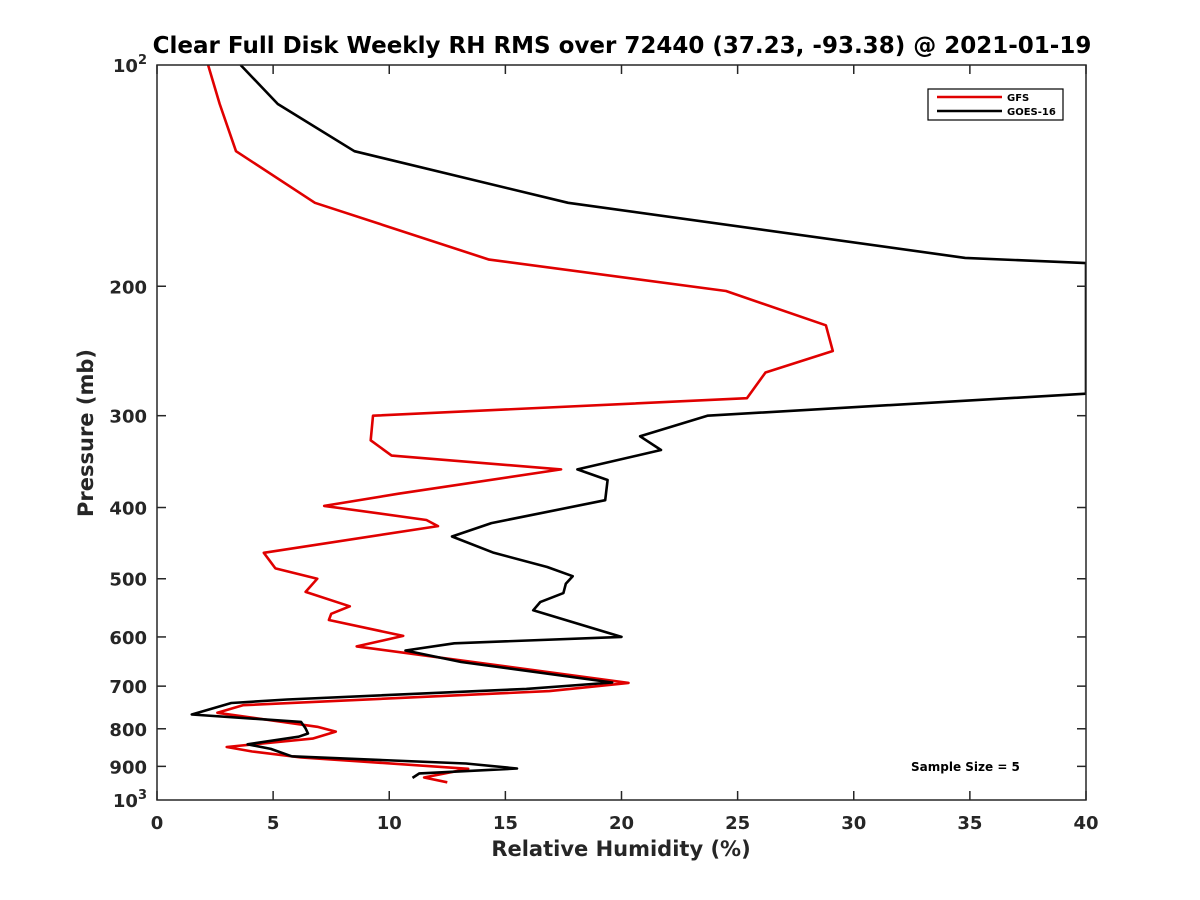  Describe the element at coordinates (969, 823) in the screenshot. I see `x-tick-label: 35` at that location.